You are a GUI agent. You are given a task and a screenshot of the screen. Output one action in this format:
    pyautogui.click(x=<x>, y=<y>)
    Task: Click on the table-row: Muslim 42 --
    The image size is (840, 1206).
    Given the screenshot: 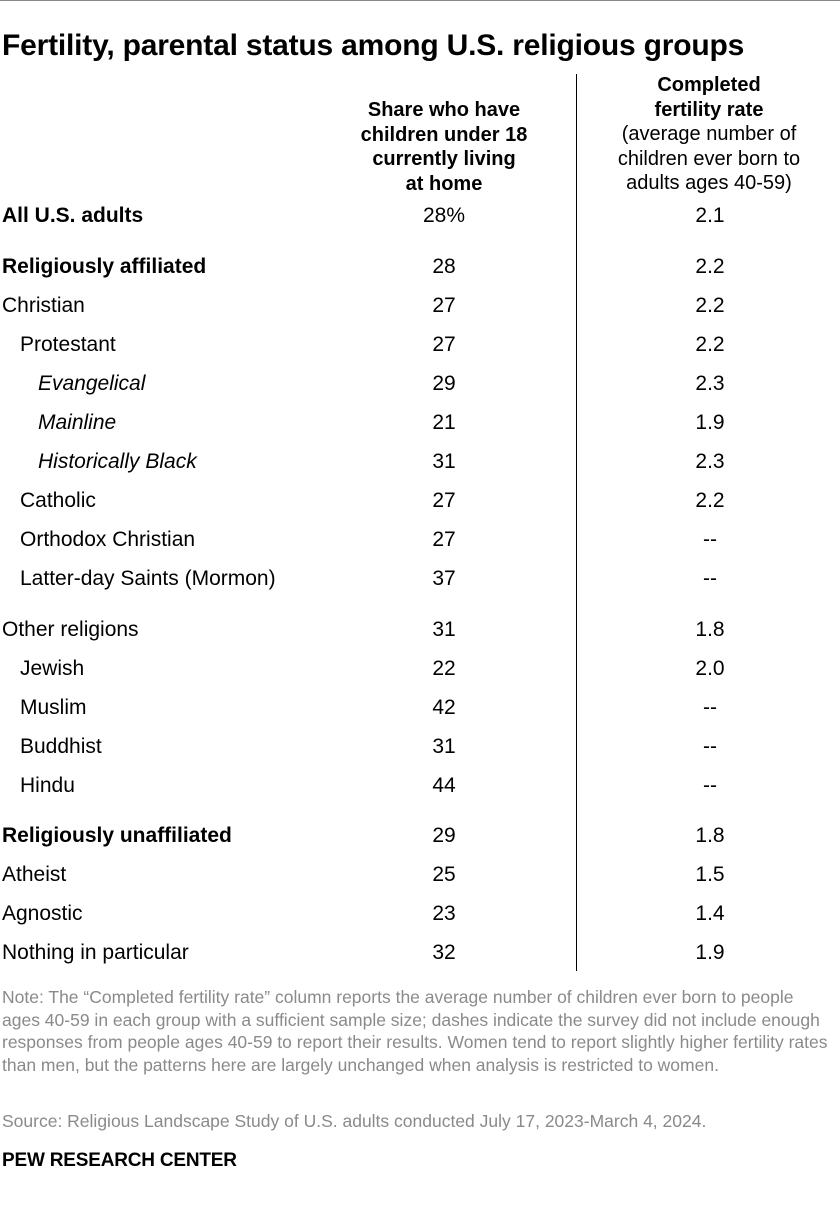 What is the action you would take?
    pyautogui.click(x=420, y=708)
    